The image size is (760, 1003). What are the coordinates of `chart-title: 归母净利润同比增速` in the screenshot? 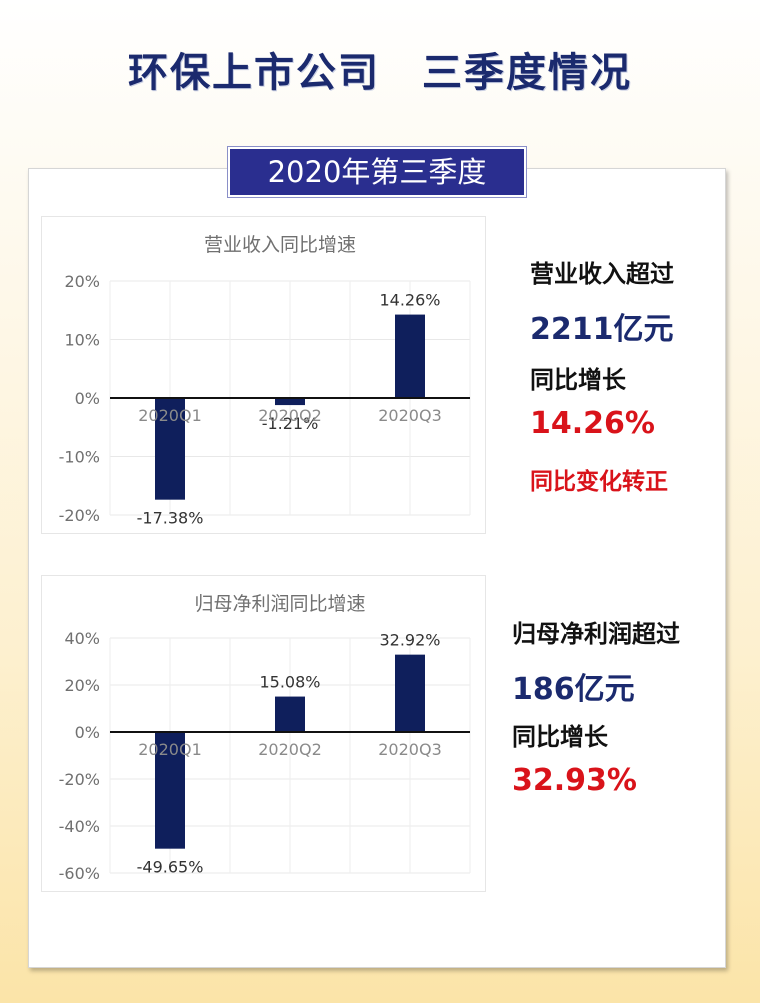 It's located at (279, 604).